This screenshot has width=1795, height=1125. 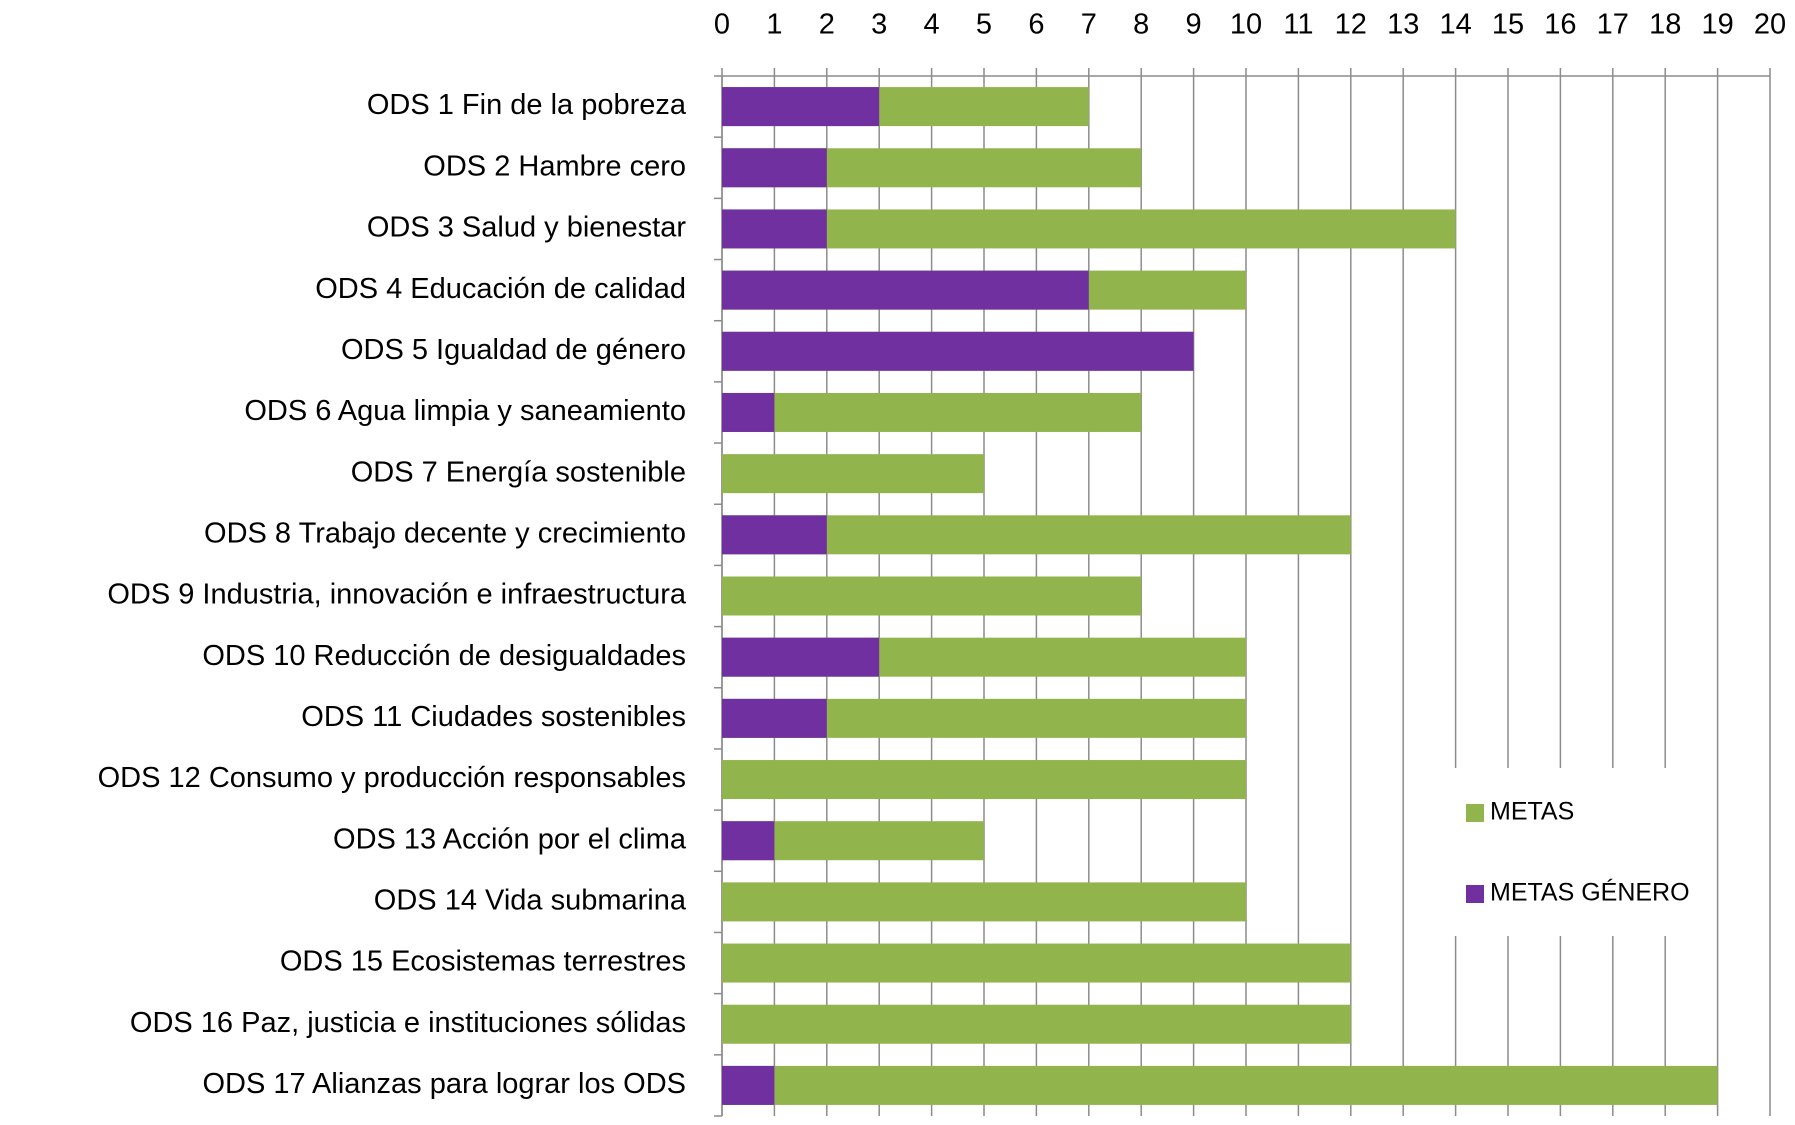 What do you see at coordinates (932, 25) in the screenshot?
I see `x-tick-label: 4` at bounding box center [932, 25].